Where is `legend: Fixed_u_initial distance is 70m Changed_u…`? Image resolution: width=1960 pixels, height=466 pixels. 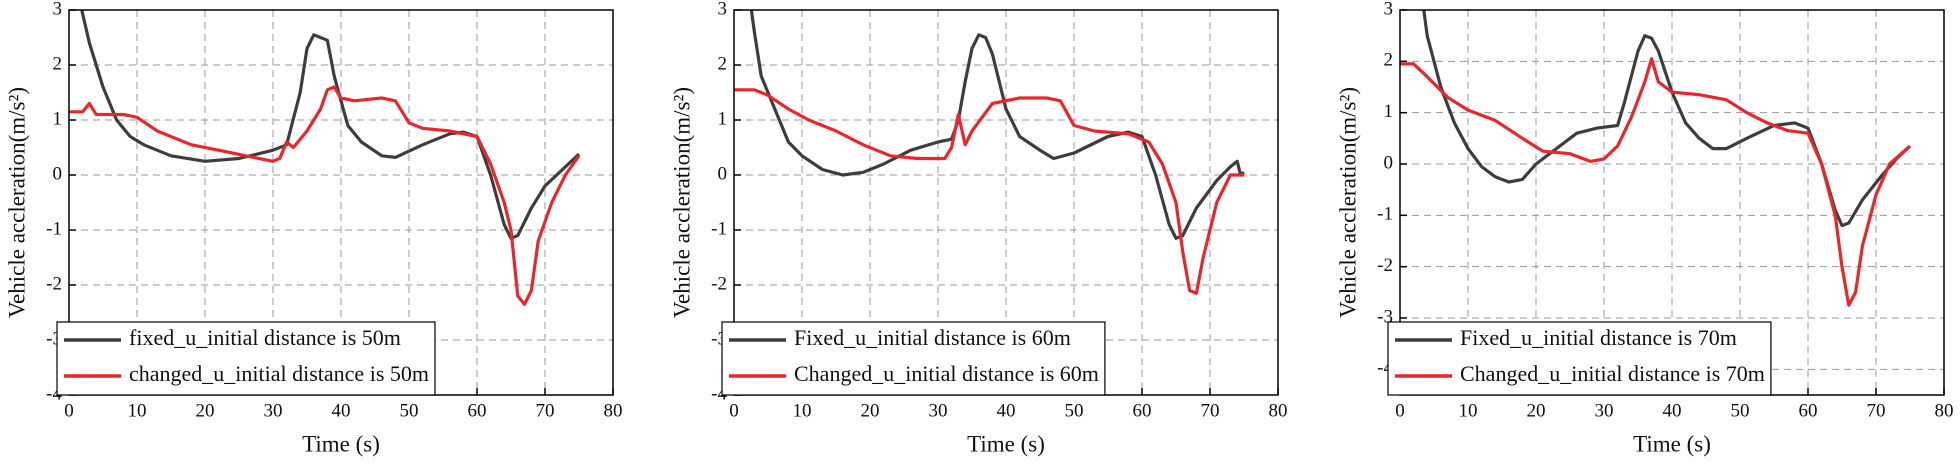 legend: Fixed_u_initial distance is 70m Changed_u… is located at coordinates (1579, 358).